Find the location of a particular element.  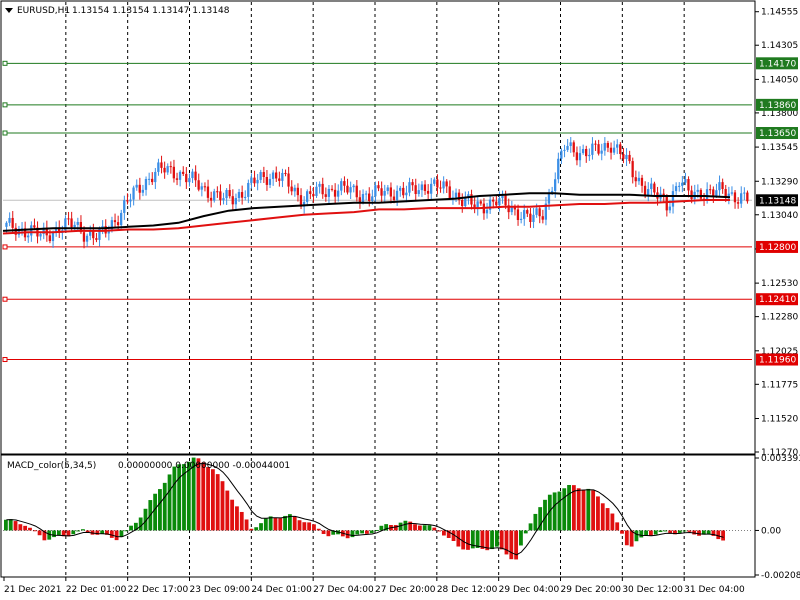

chart-menu-triangle-icon is located at coordinates (9, 10).